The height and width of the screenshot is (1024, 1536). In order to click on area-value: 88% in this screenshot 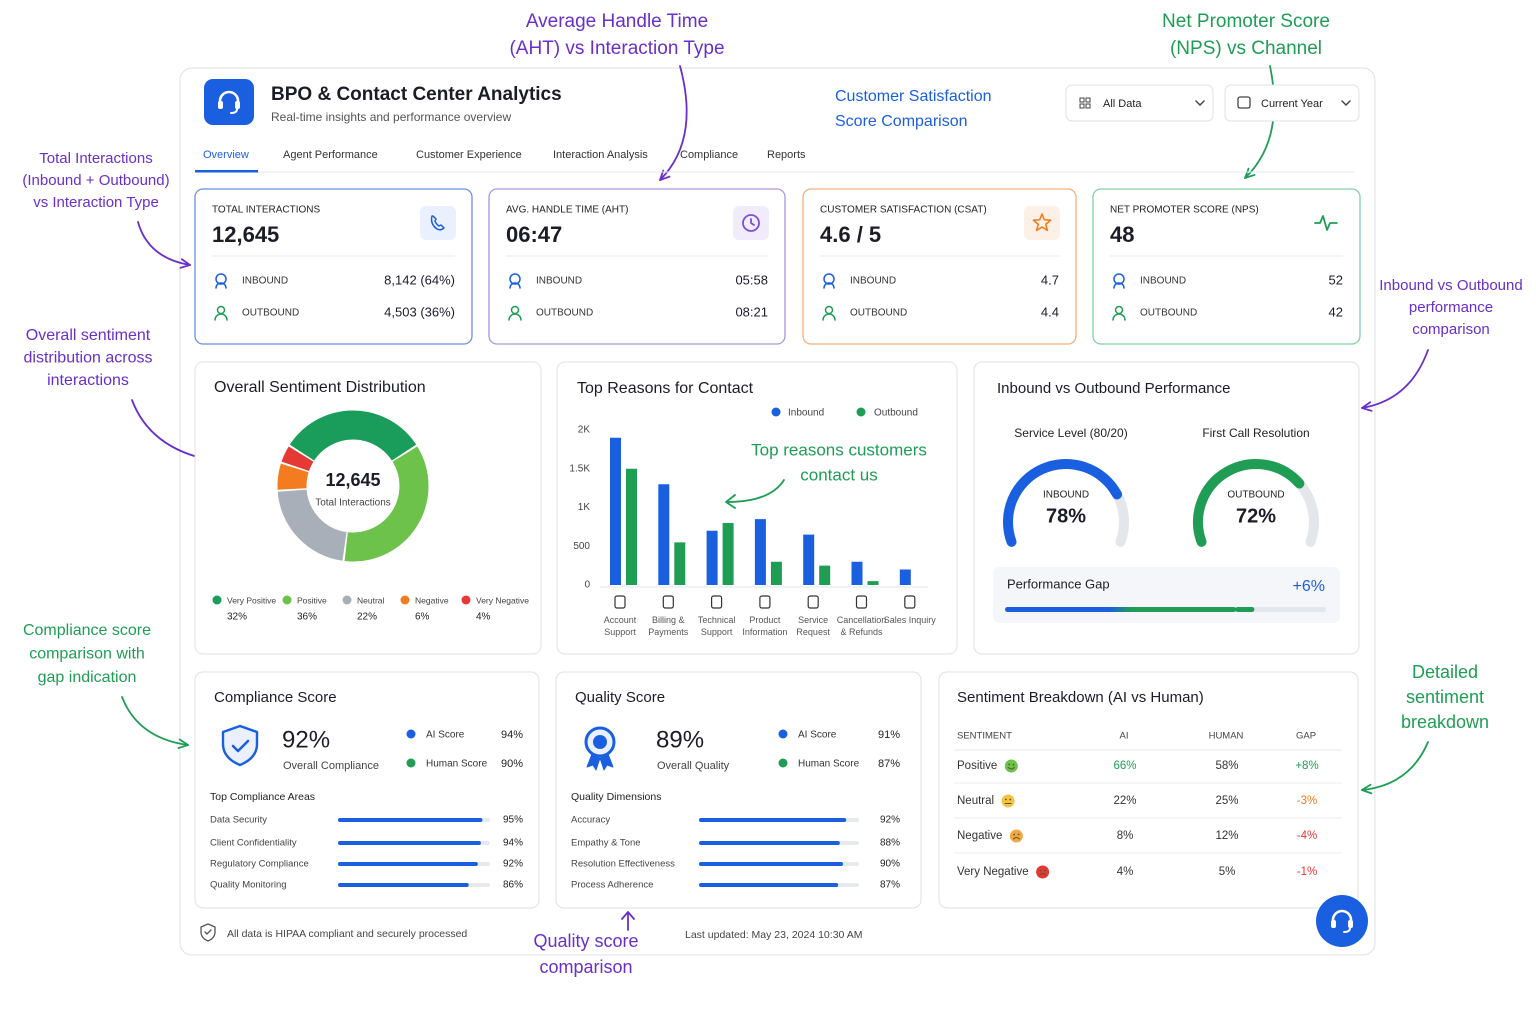, I will do `click(890, 843)`.